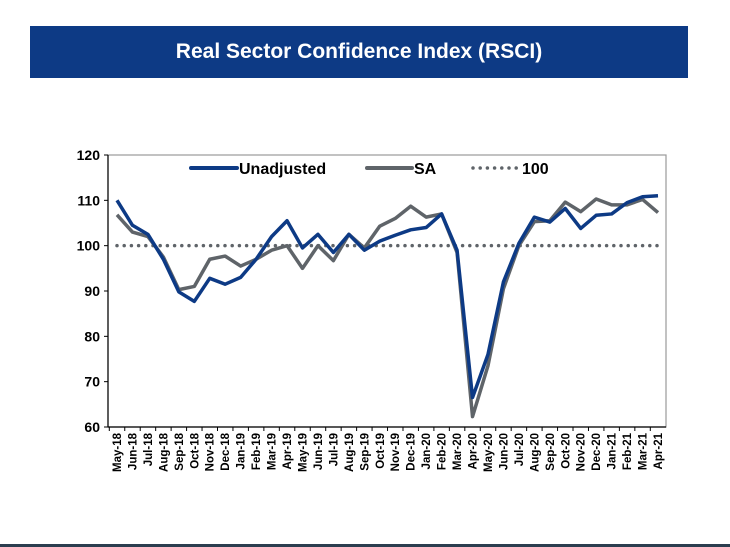  I want to click on x-tick-label: Jul-18, so click(149, 449).